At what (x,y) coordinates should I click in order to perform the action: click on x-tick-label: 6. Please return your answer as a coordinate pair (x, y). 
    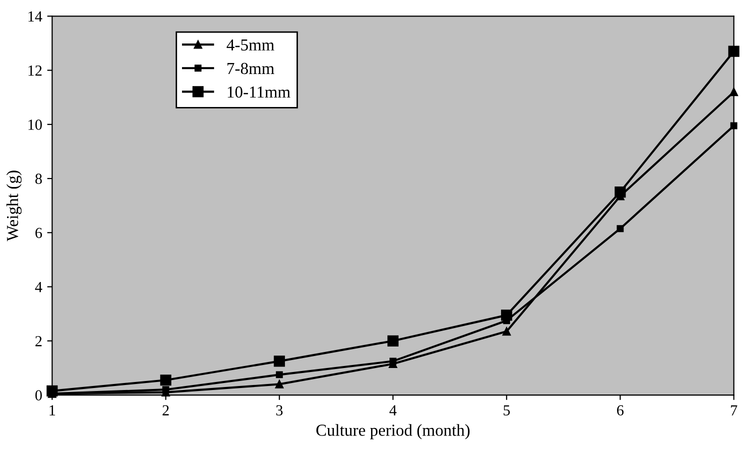
    Looking at the image, I should click on (620, 410).